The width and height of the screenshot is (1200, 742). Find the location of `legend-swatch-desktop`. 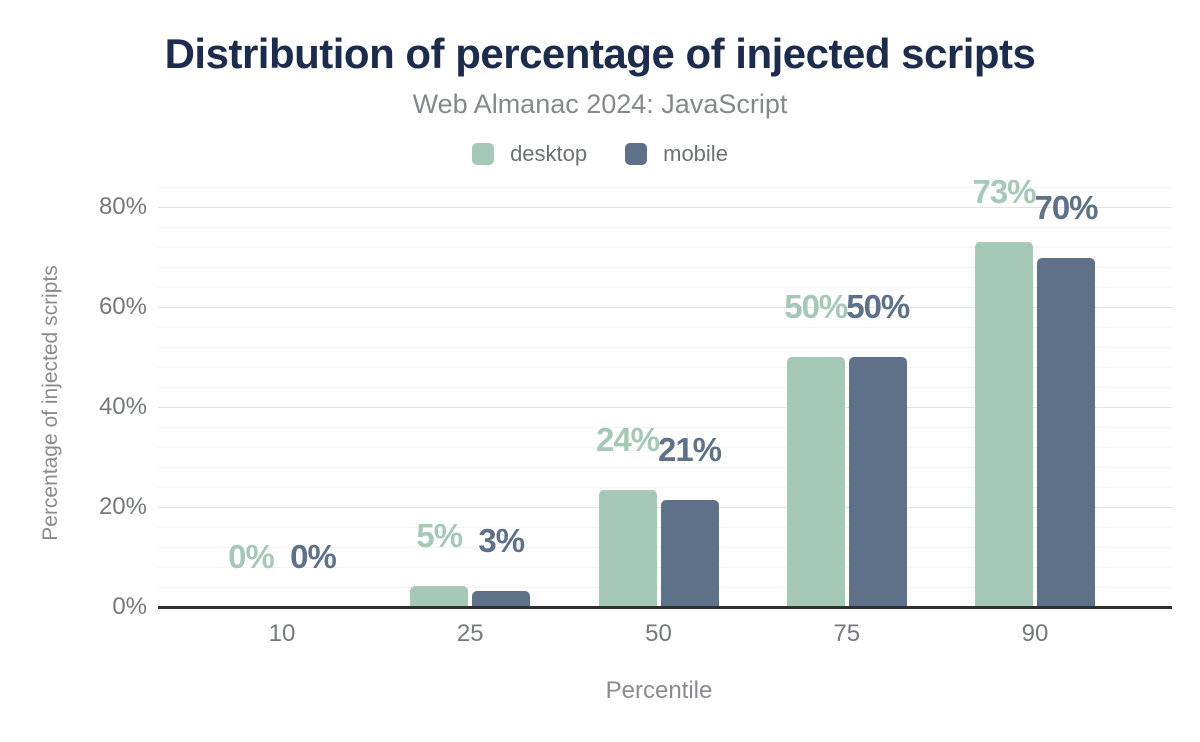

legend-swatch-desktop is located at coordinates (483, 154).